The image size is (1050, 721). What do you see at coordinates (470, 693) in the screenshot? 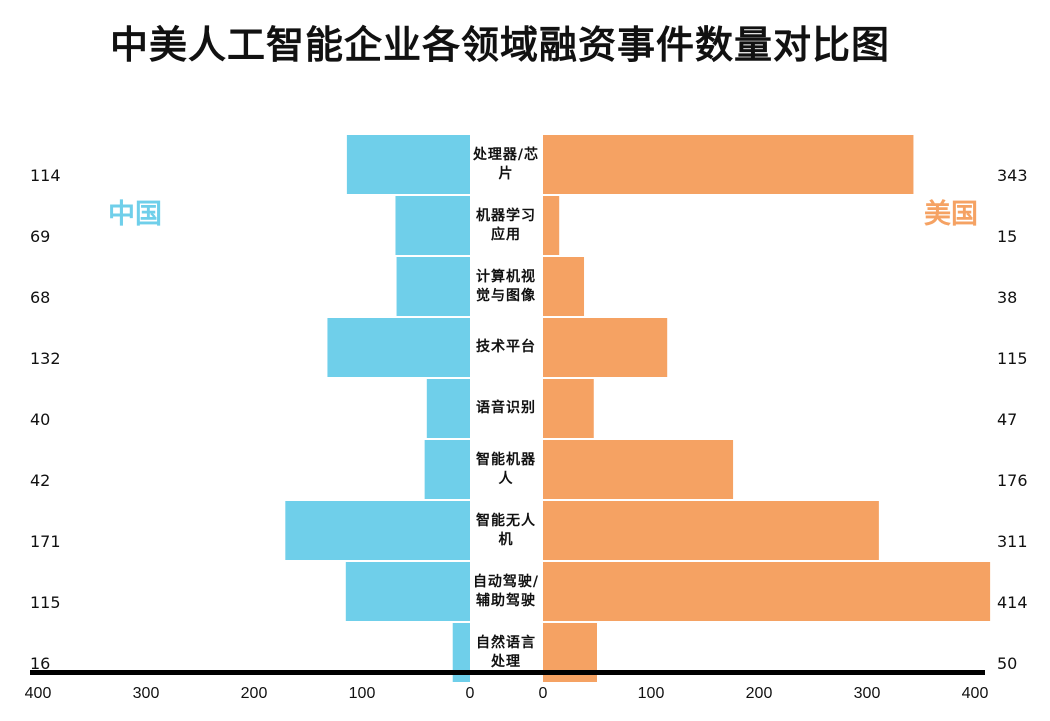
I see `tick-label-left-4: 0` at bounding box center [470, 693].